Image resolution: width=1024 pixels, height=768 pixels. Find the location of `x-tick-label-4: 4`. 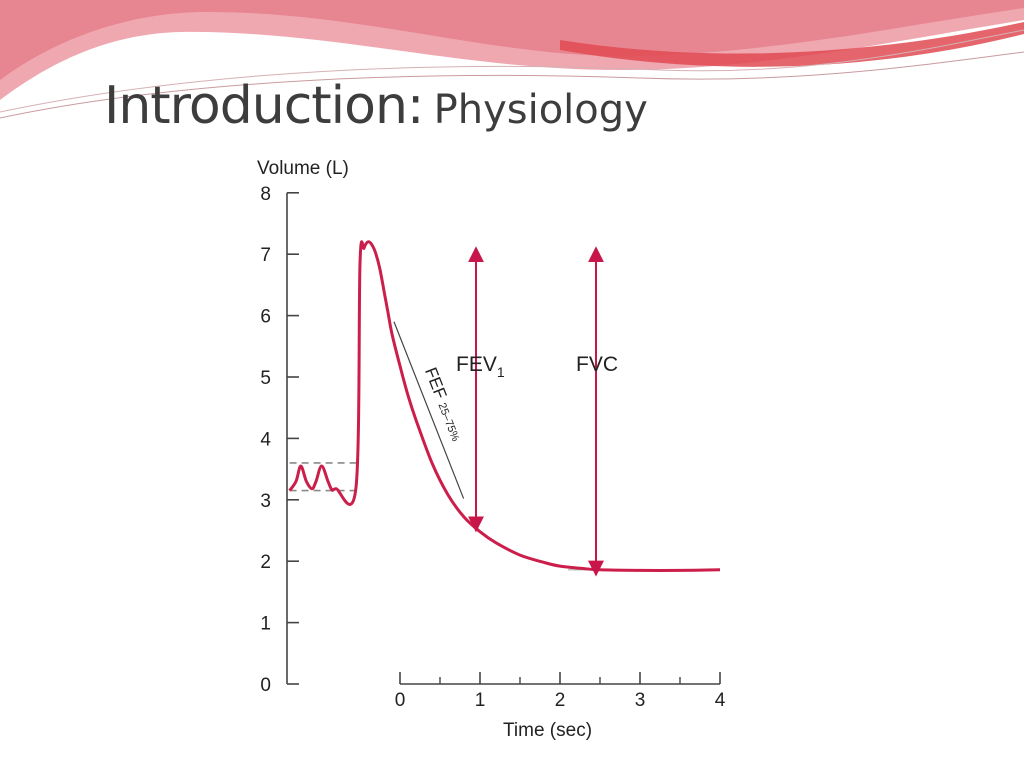

x-tick-label-4: 4 is located at coordinates (720, 700).